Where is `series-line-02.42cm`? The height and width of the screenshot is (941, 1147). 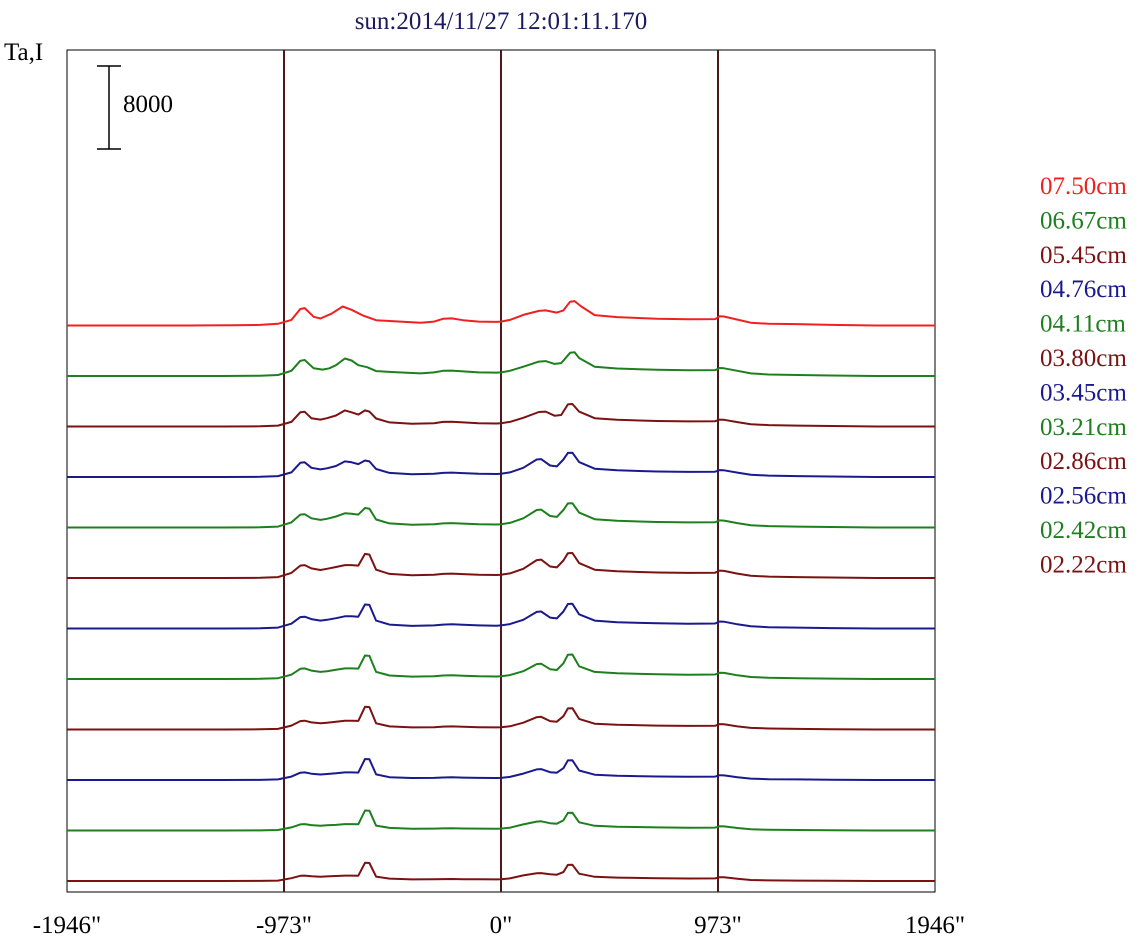
series-line-02.42cm is located at coordinates (501, 820).